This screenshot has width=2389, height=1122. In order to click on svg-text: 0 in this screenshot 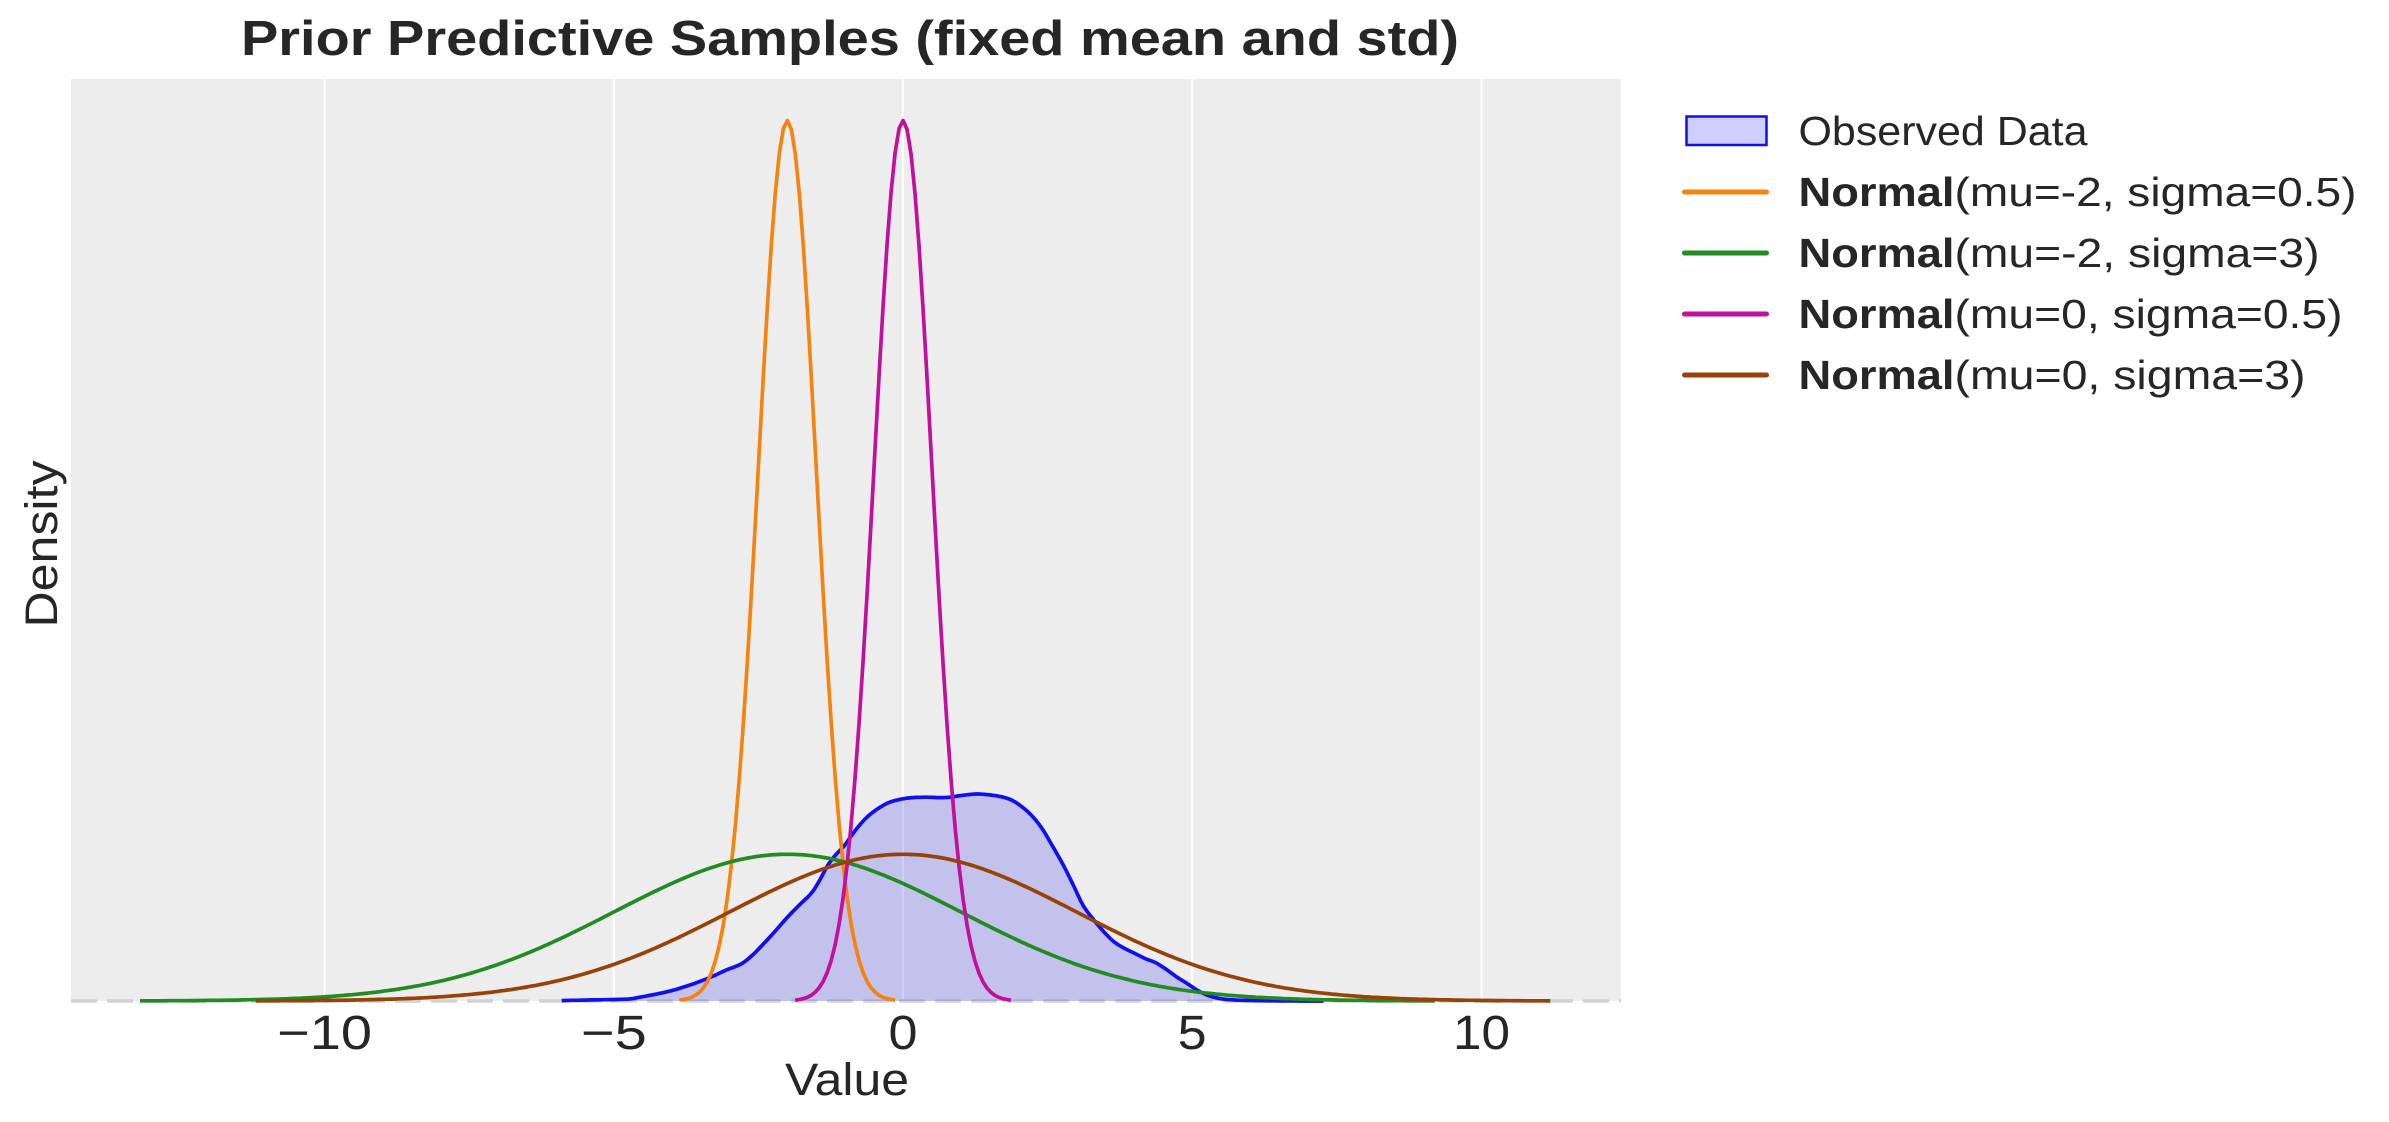, I will do `click(903, 1033)`.